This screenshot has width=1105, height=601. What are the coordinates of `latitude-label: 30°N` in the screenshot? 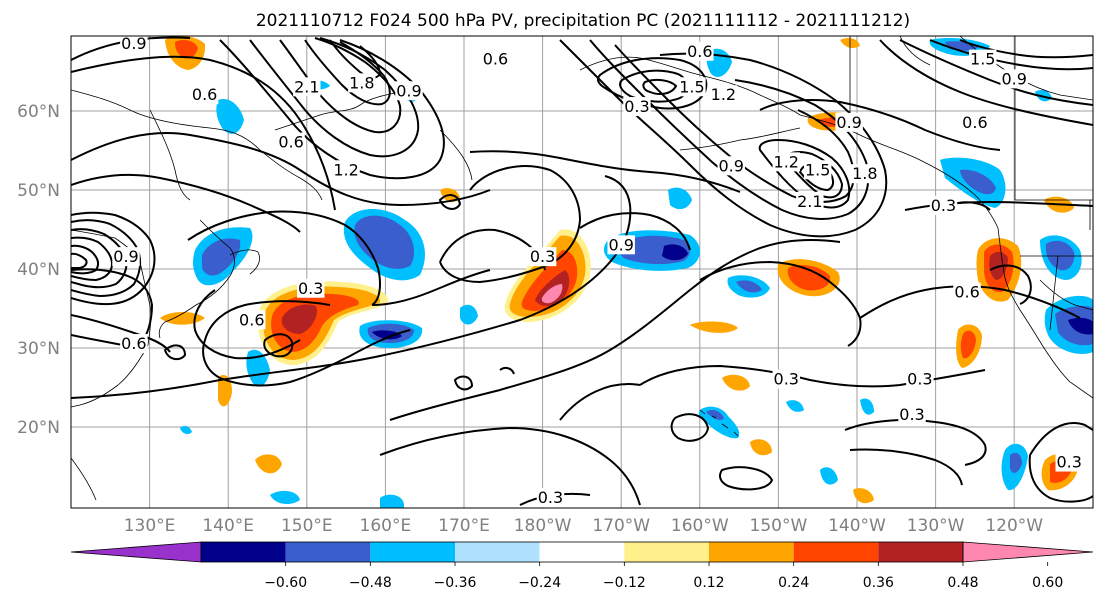 It's located at (38, 349).